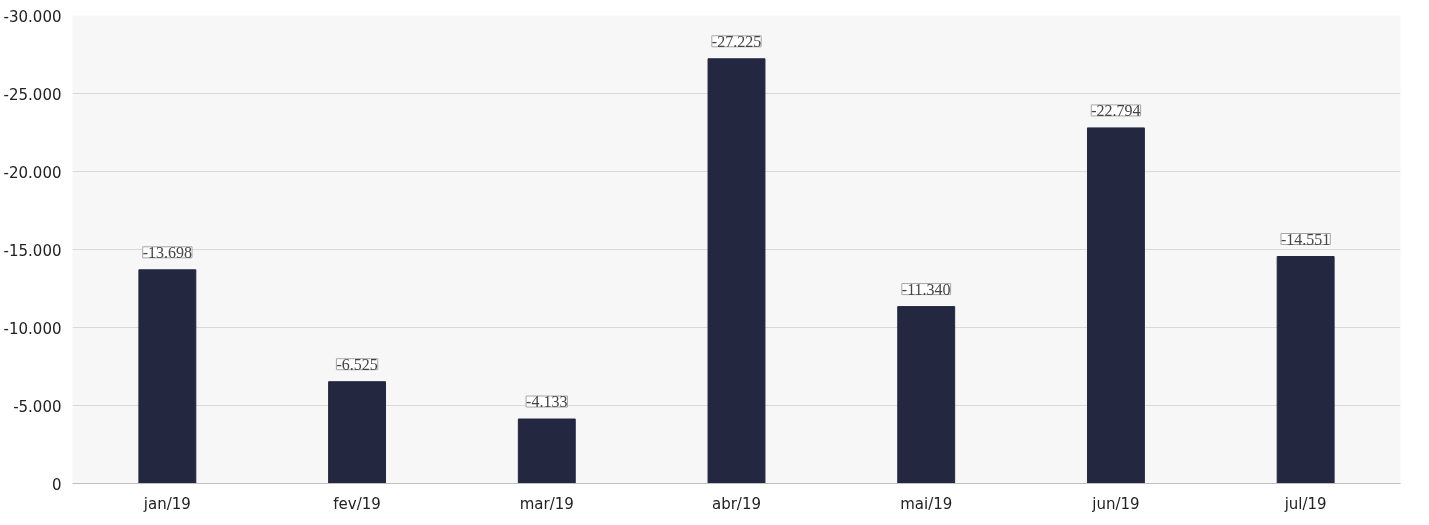 This screenshot has width=1429, height=525. I want to click on y-tick-label: -20.000, so click(32, 172).